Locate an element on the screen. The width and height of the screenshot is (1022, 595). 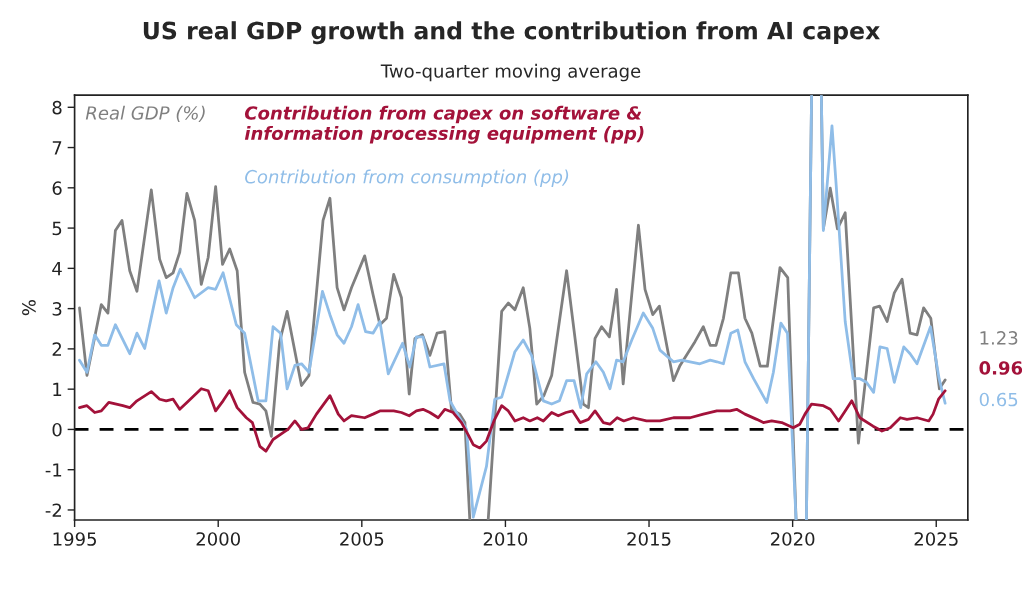
x-tick-label: 2015 is located at coordinates (649, 539).